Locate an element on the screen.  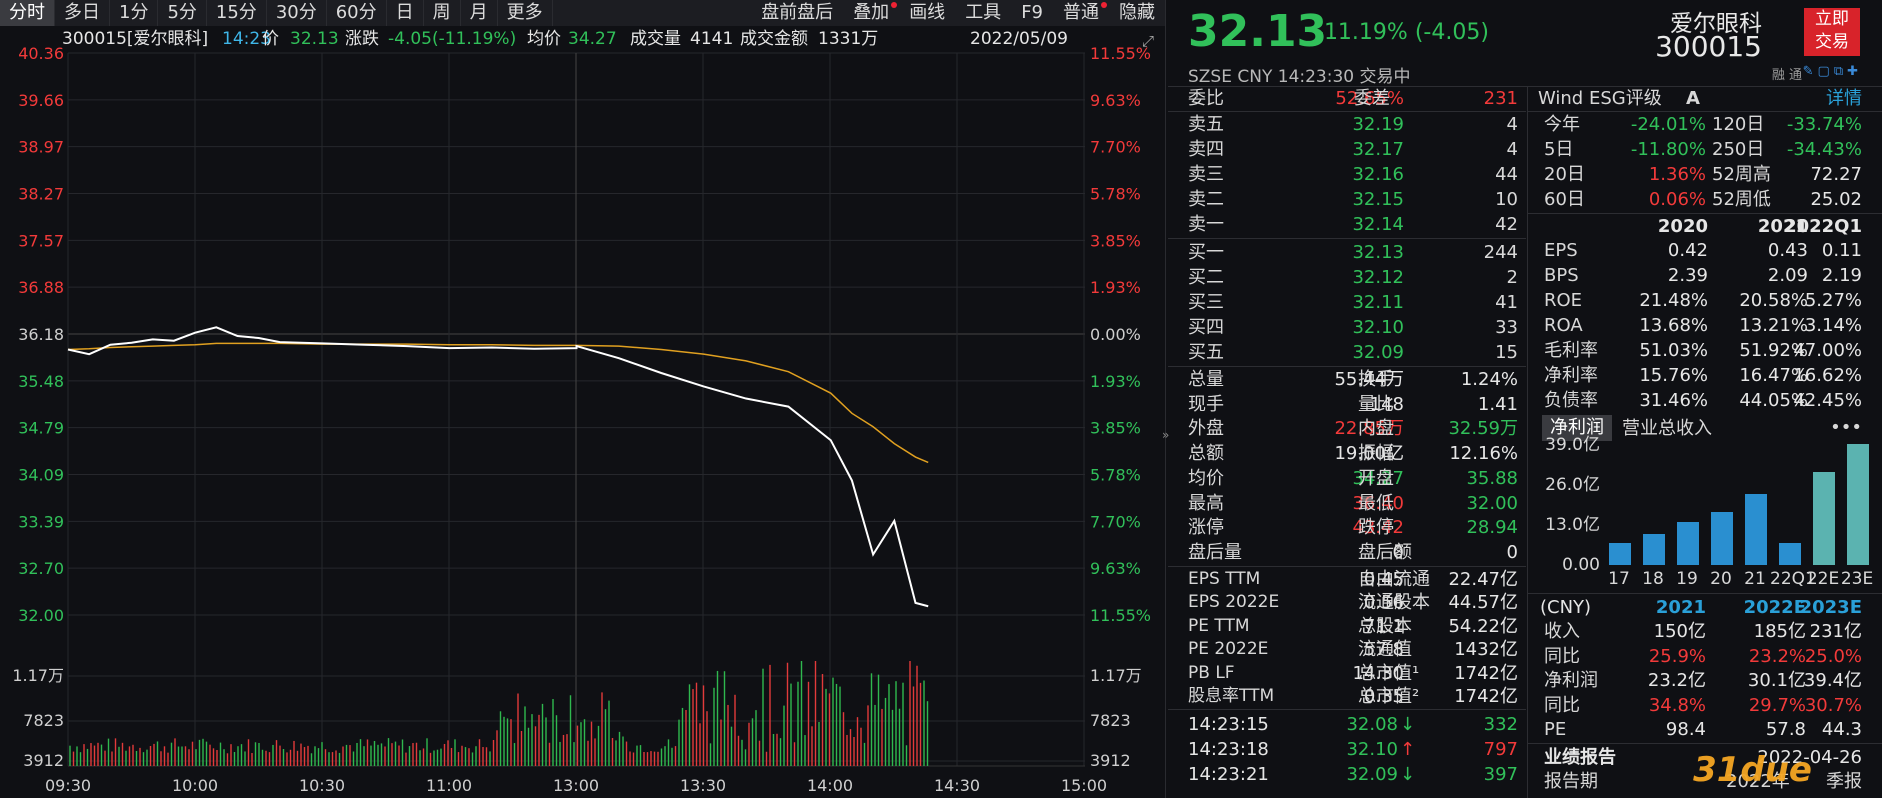
pct-tick-0: 11.55% is located at coordinates (1120, 53).